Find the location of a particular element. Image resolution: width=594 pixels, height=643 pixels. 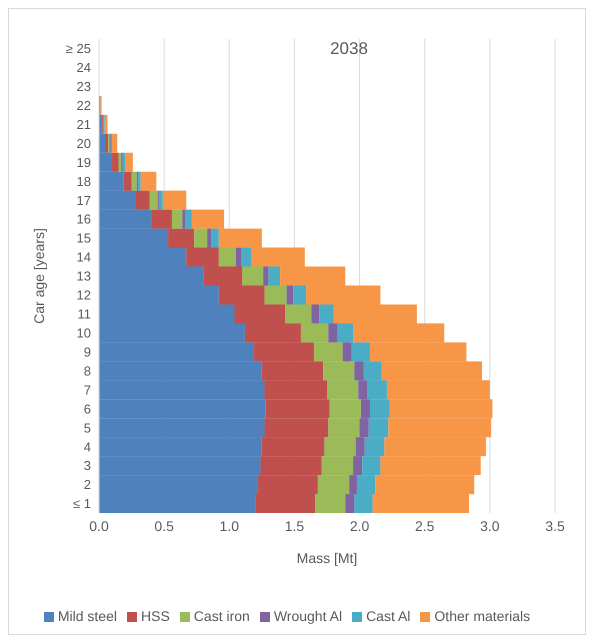

y-tick-label: 3 is located at coordinates (87, 466).